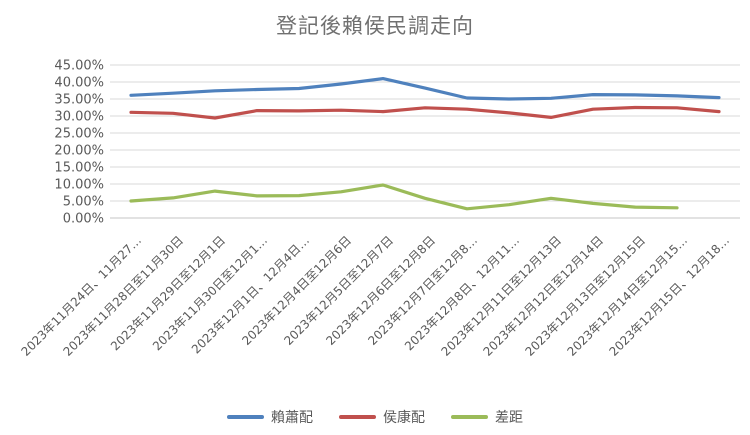 This screenshot has width=750, height=435. I want to click on y-axis-tick-label: 25.00%, so click(79, 134).